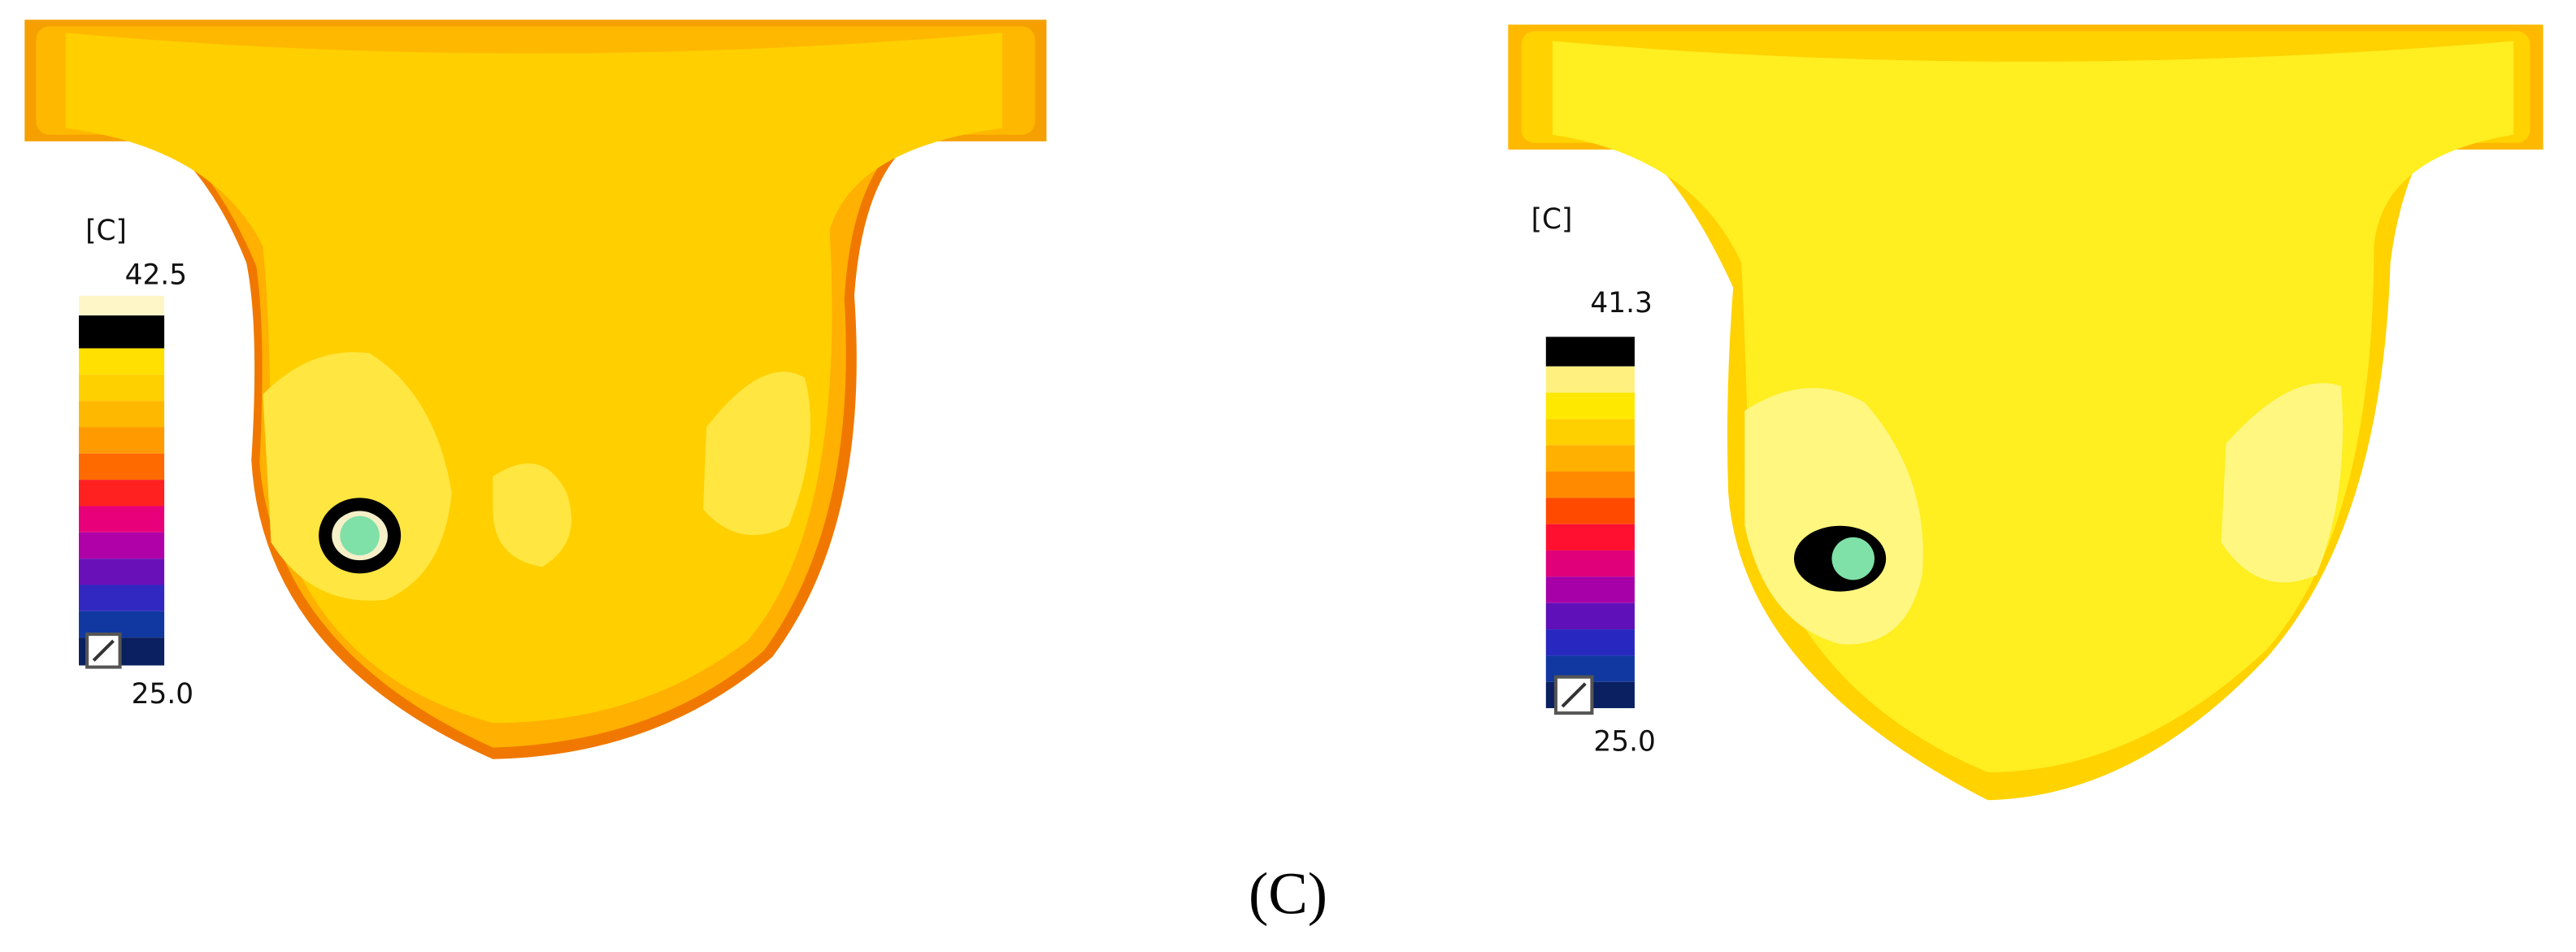 The height and width of the screenshot is (952, 2576). Describe the element at coordinates (1621, 303) in the screenshot. I see `max-label: 41.3` at that location.